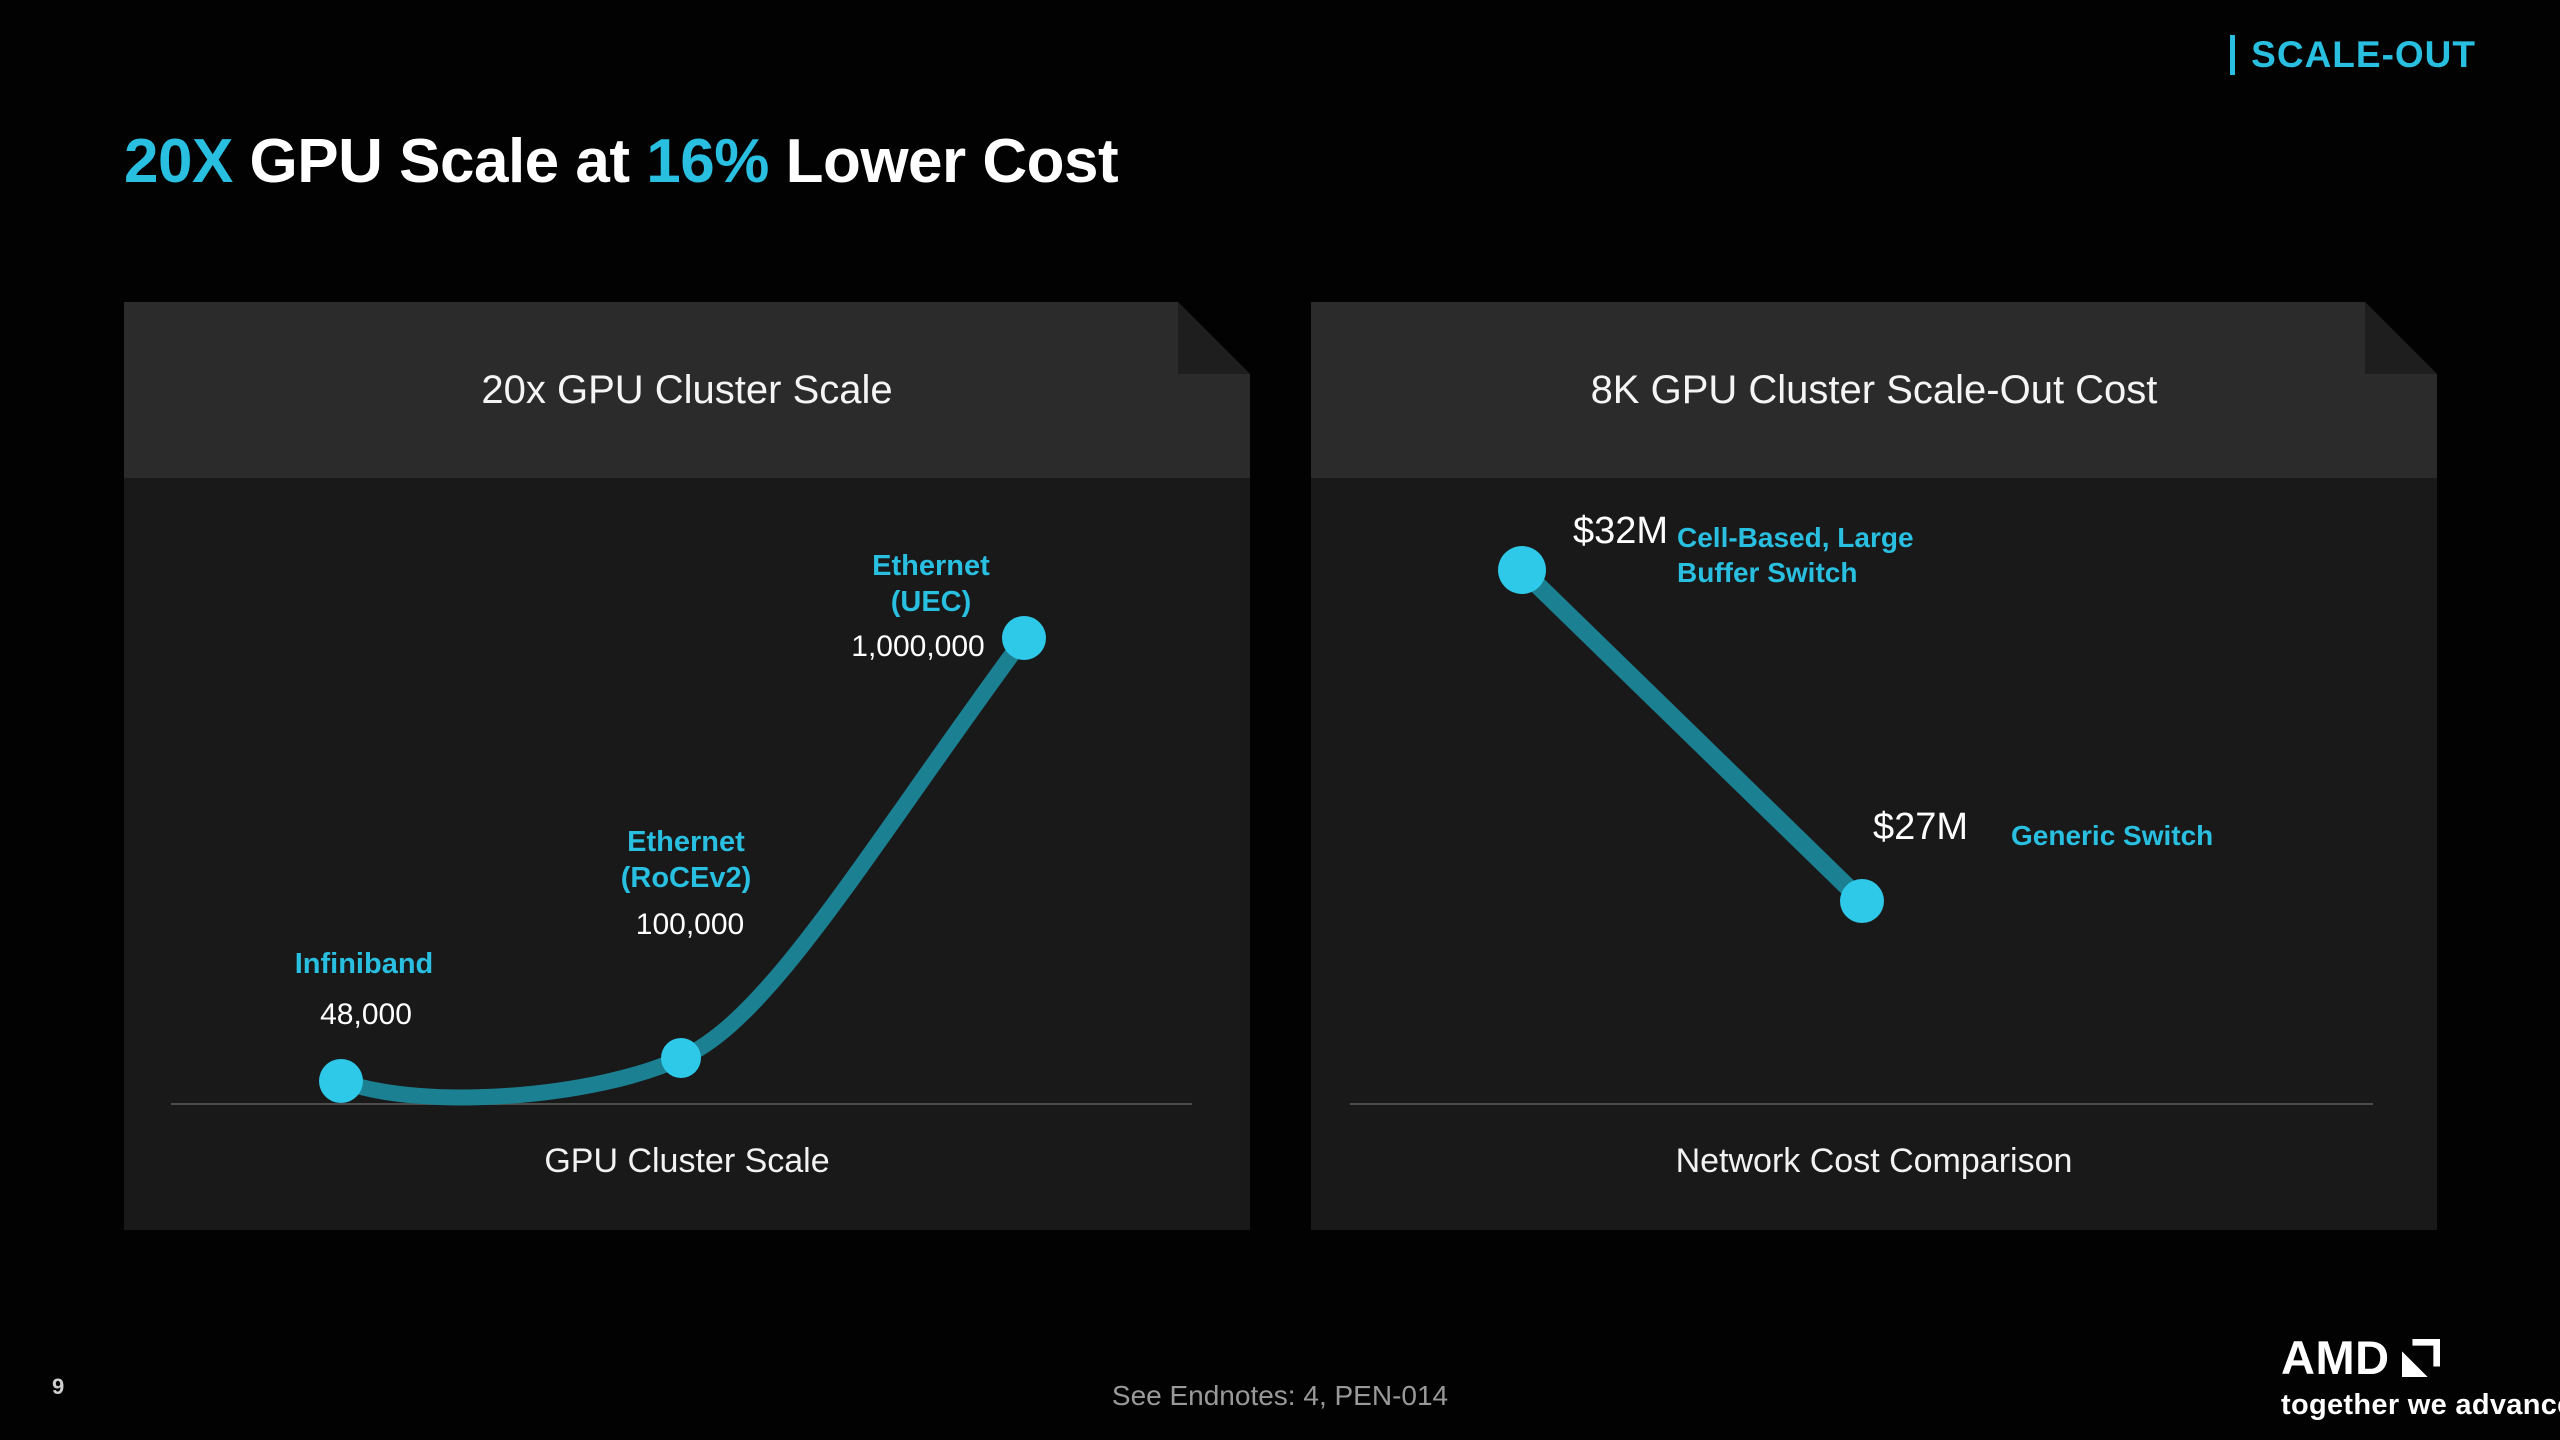 The width and height of the screenshot is (2560, 1440). What do you see at coordinates (687, 1161) in the screenshot?
I see `gpu-cluster-scale-axis-caption: GPU Cluster Scale` at bounding box center [687, 1161].